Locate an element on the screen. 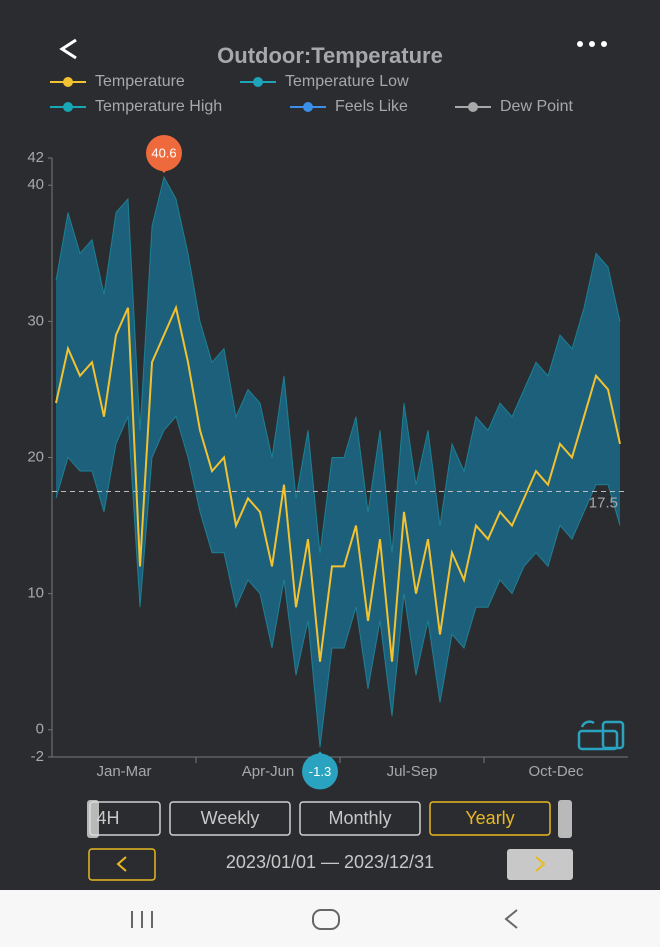 The image size is (660, 947). next-button is located at coordinates (540, 864).